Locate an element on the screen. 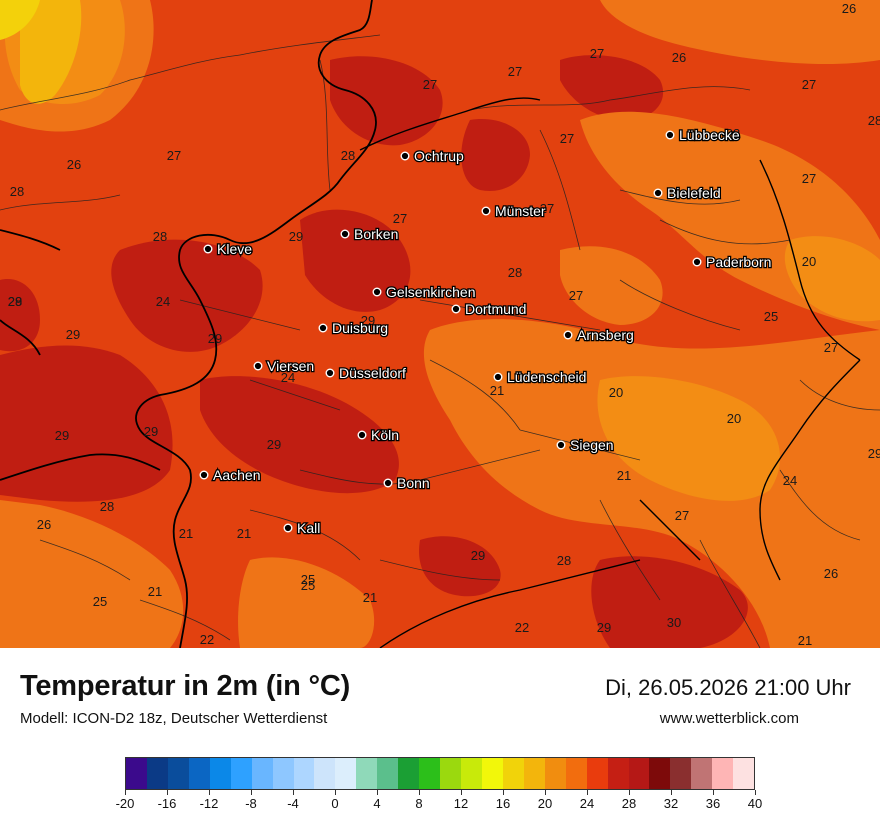  city-label: Köln is located at coordinates (385, 435).